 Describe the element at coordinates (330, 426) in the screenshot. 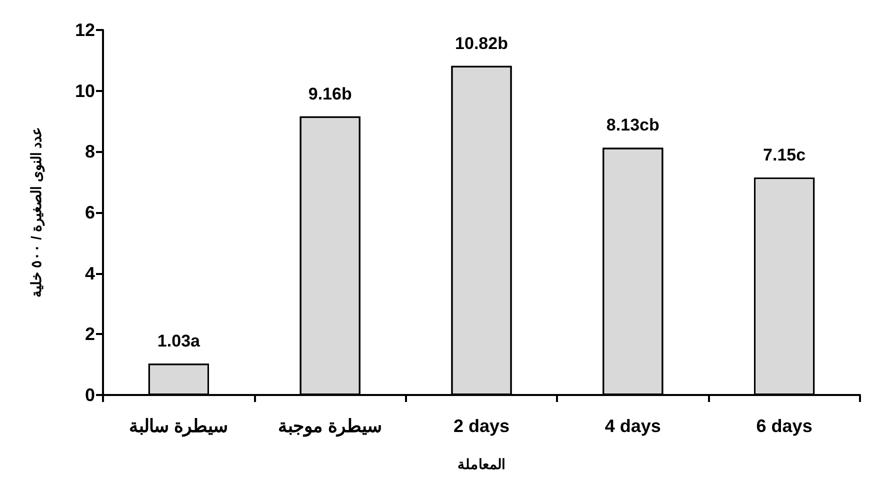

I see `x-tick-label: سيطرة موجبة` at that location.